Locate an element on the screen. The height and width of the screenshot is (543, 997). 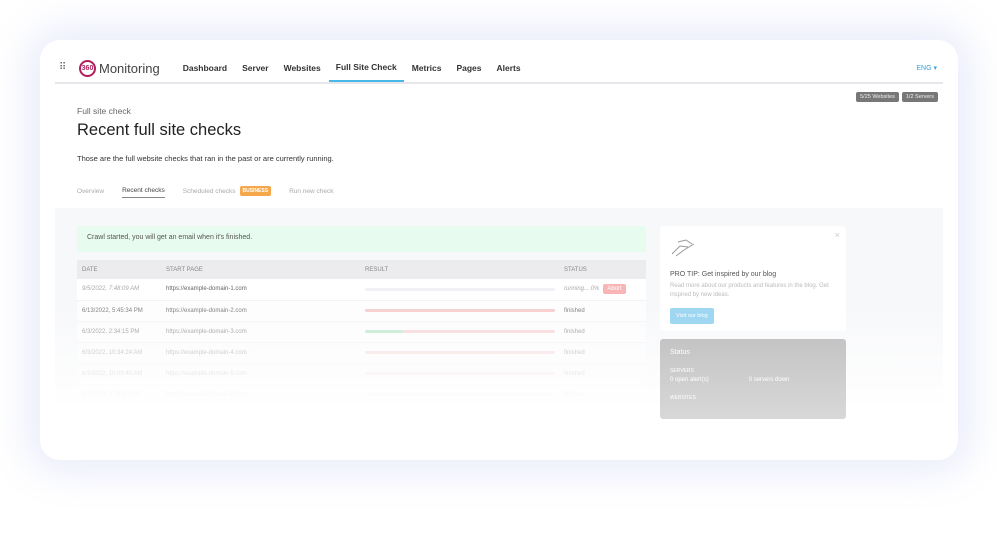
servers-down: 0 servers down is located at coordinates (769, 380).